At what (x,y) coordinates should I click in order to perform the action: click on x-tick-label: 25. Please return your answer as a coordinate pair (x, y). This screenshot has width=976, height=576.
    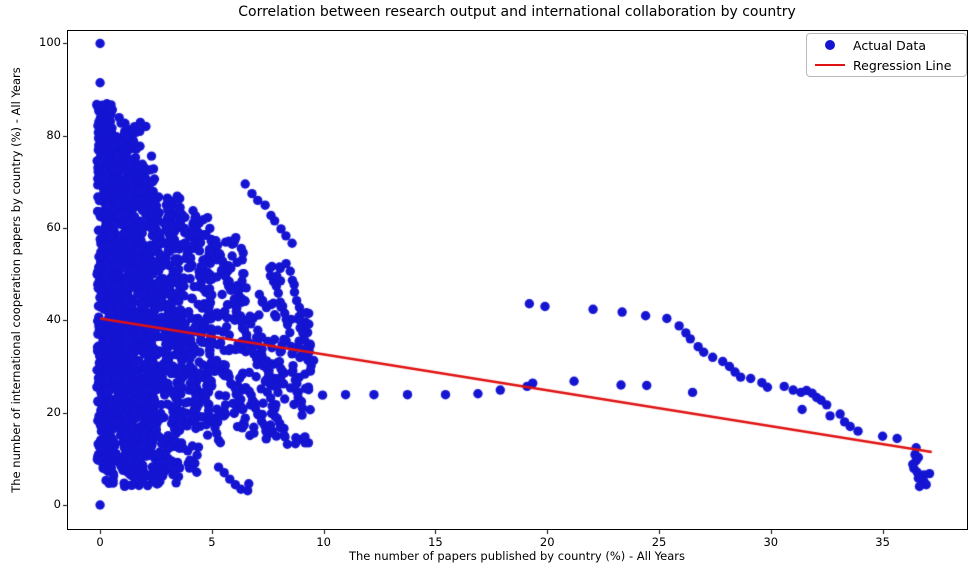
    Looking at the image, I should click on (659, 542).